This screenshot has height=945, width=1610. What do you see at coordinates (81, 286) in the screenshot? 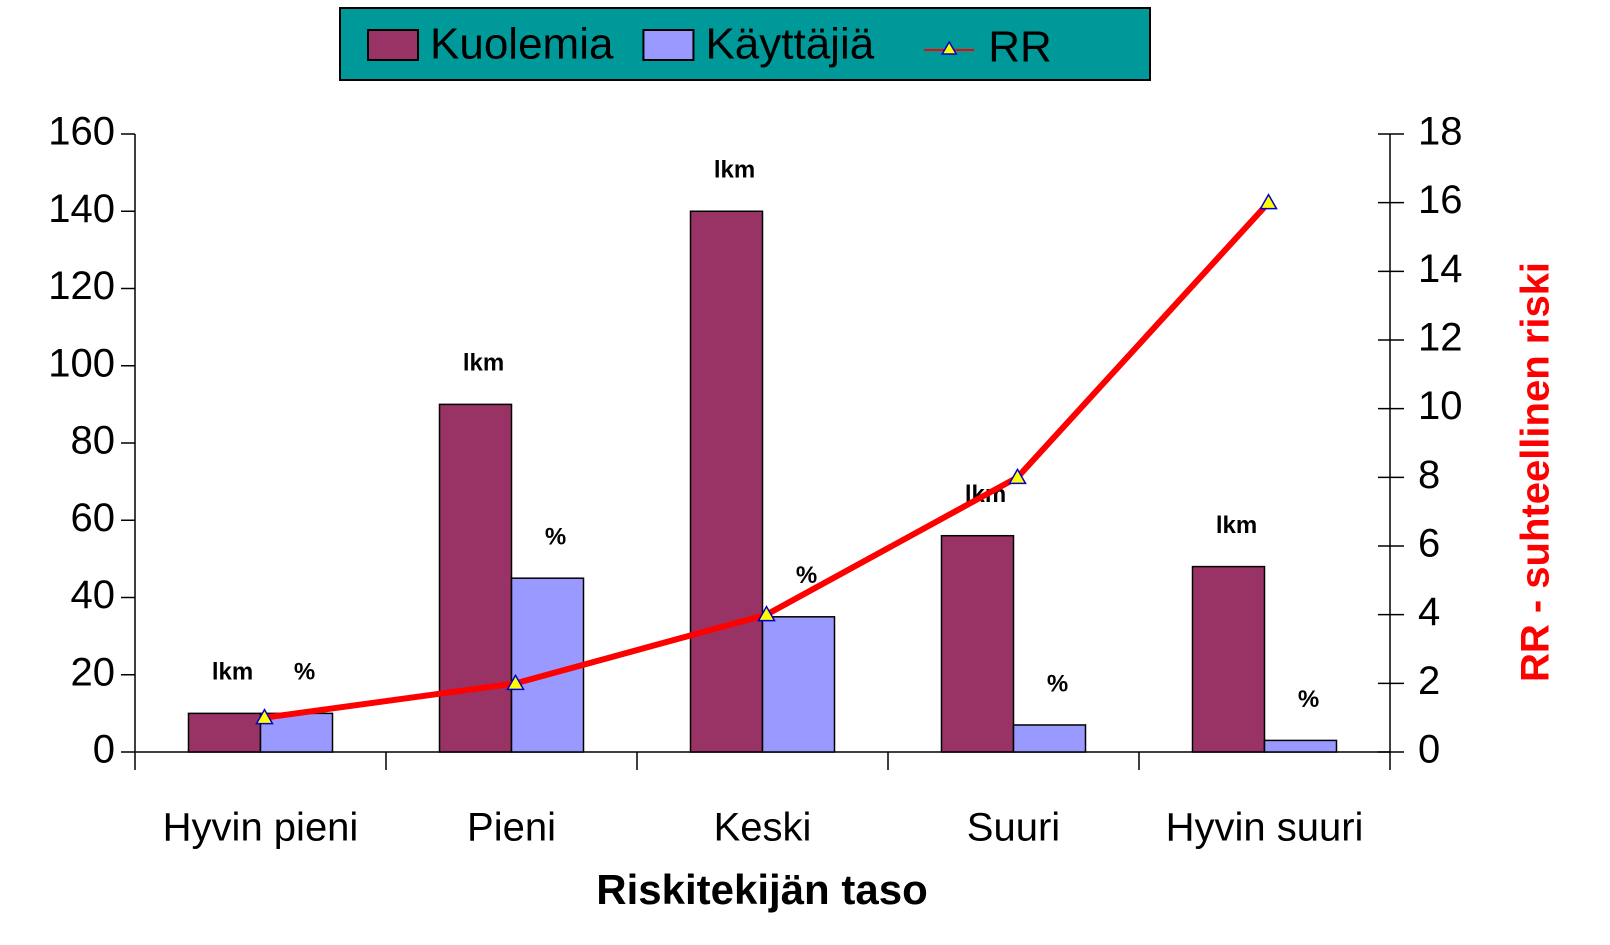
I see `y-tick-label: 120` at bounding box center [81, 286].